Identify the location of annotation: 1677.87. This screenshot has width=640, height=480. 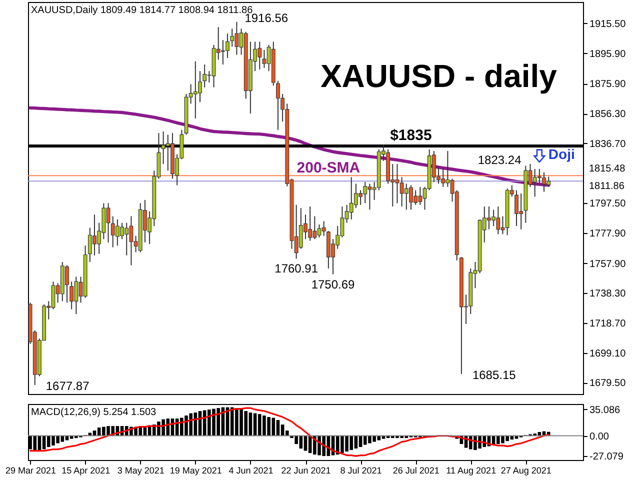
(68, 386).